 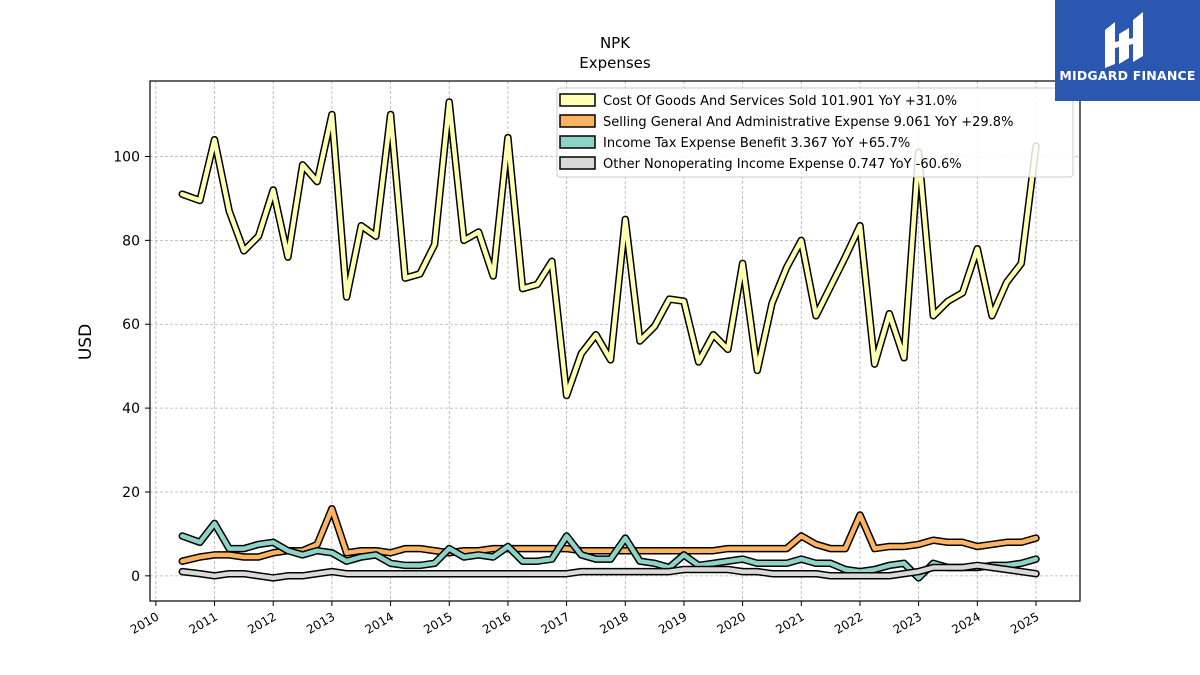 I want to click on x-tick-label: 2015, so click(x=437, y=622).